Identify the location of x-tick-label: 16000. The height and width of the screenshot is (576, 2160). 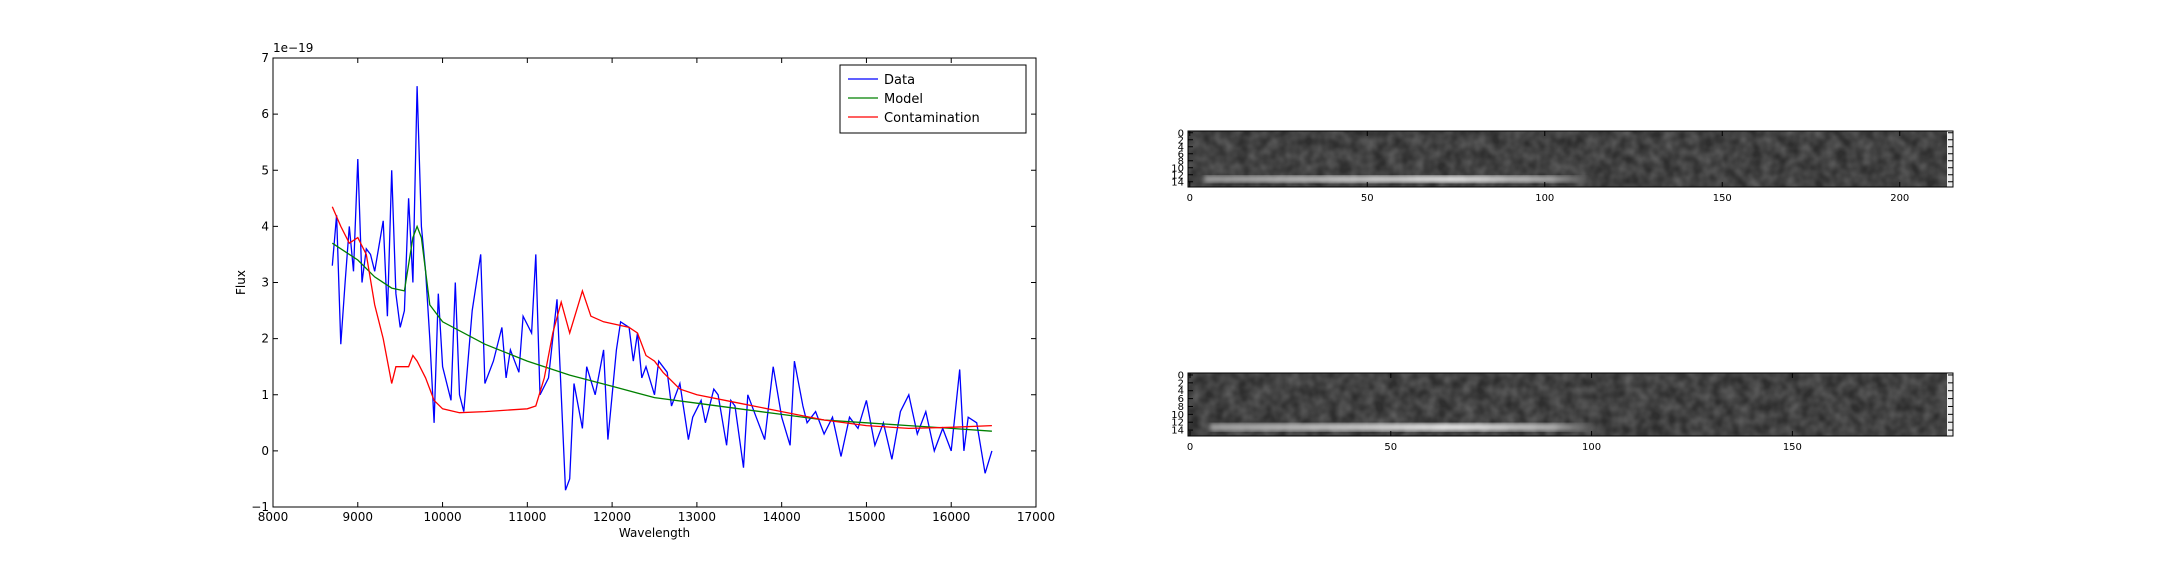
(951, 517).